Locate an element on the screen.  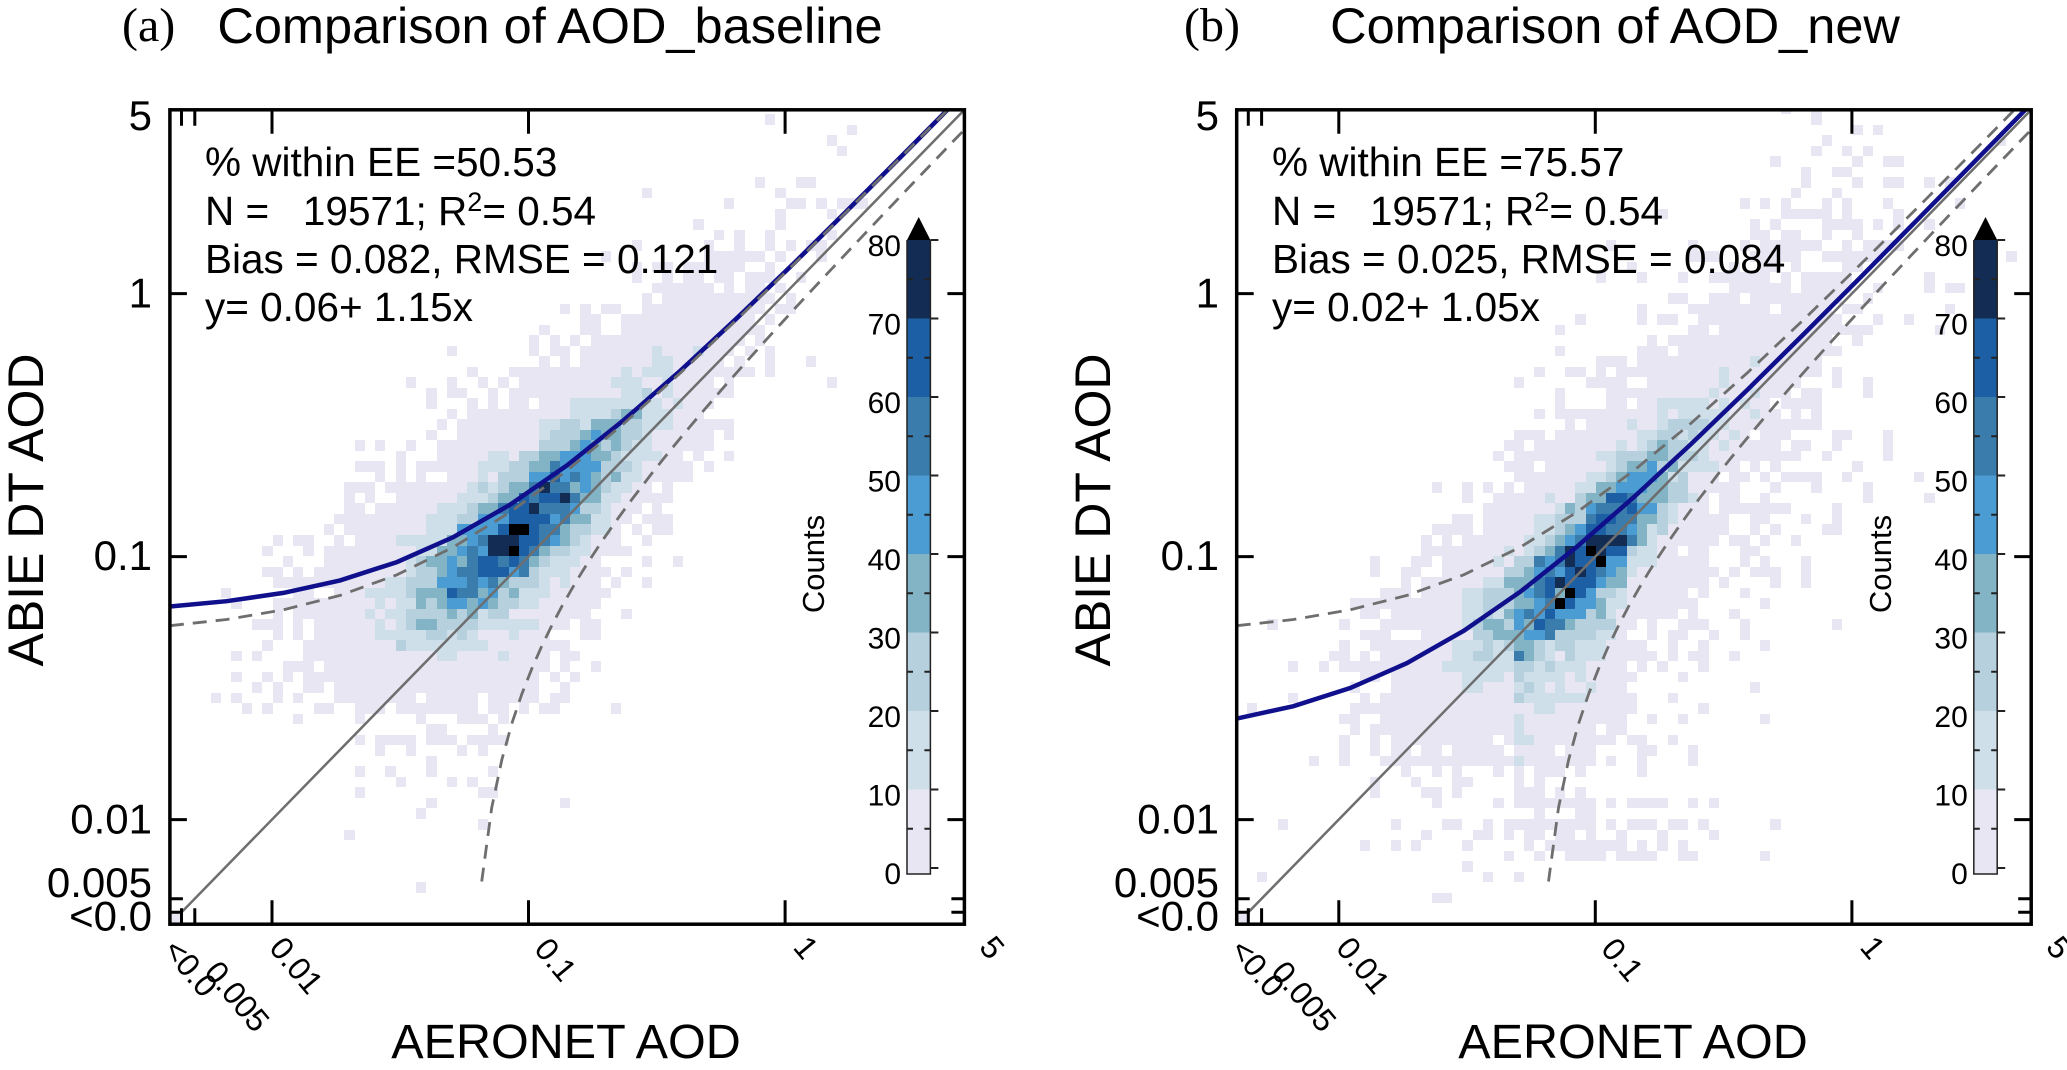
svg-text: % within EE =75.57 is located at coordinates (1448, 162).